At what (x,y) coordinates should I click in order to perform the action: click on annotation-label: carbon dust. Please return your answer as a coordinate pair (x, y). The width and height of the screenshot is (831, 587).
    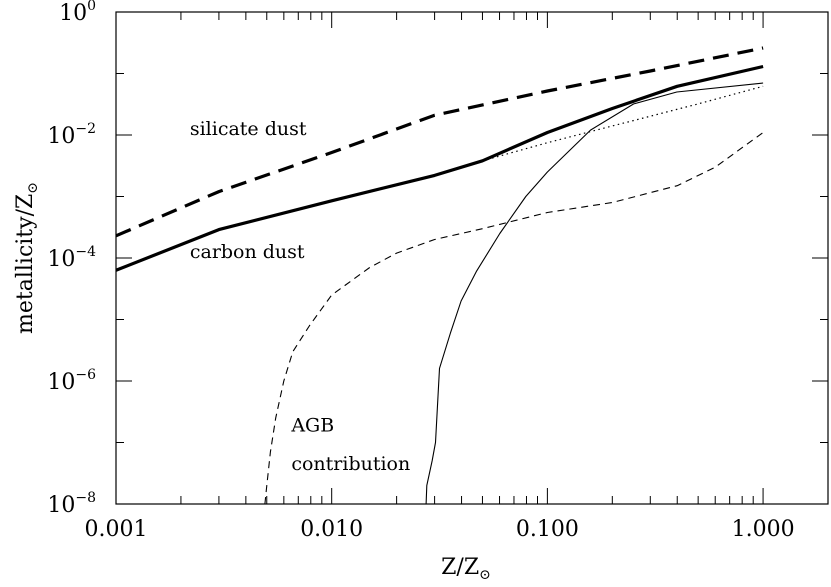
    Looking at the image, I should click on (247, 252).